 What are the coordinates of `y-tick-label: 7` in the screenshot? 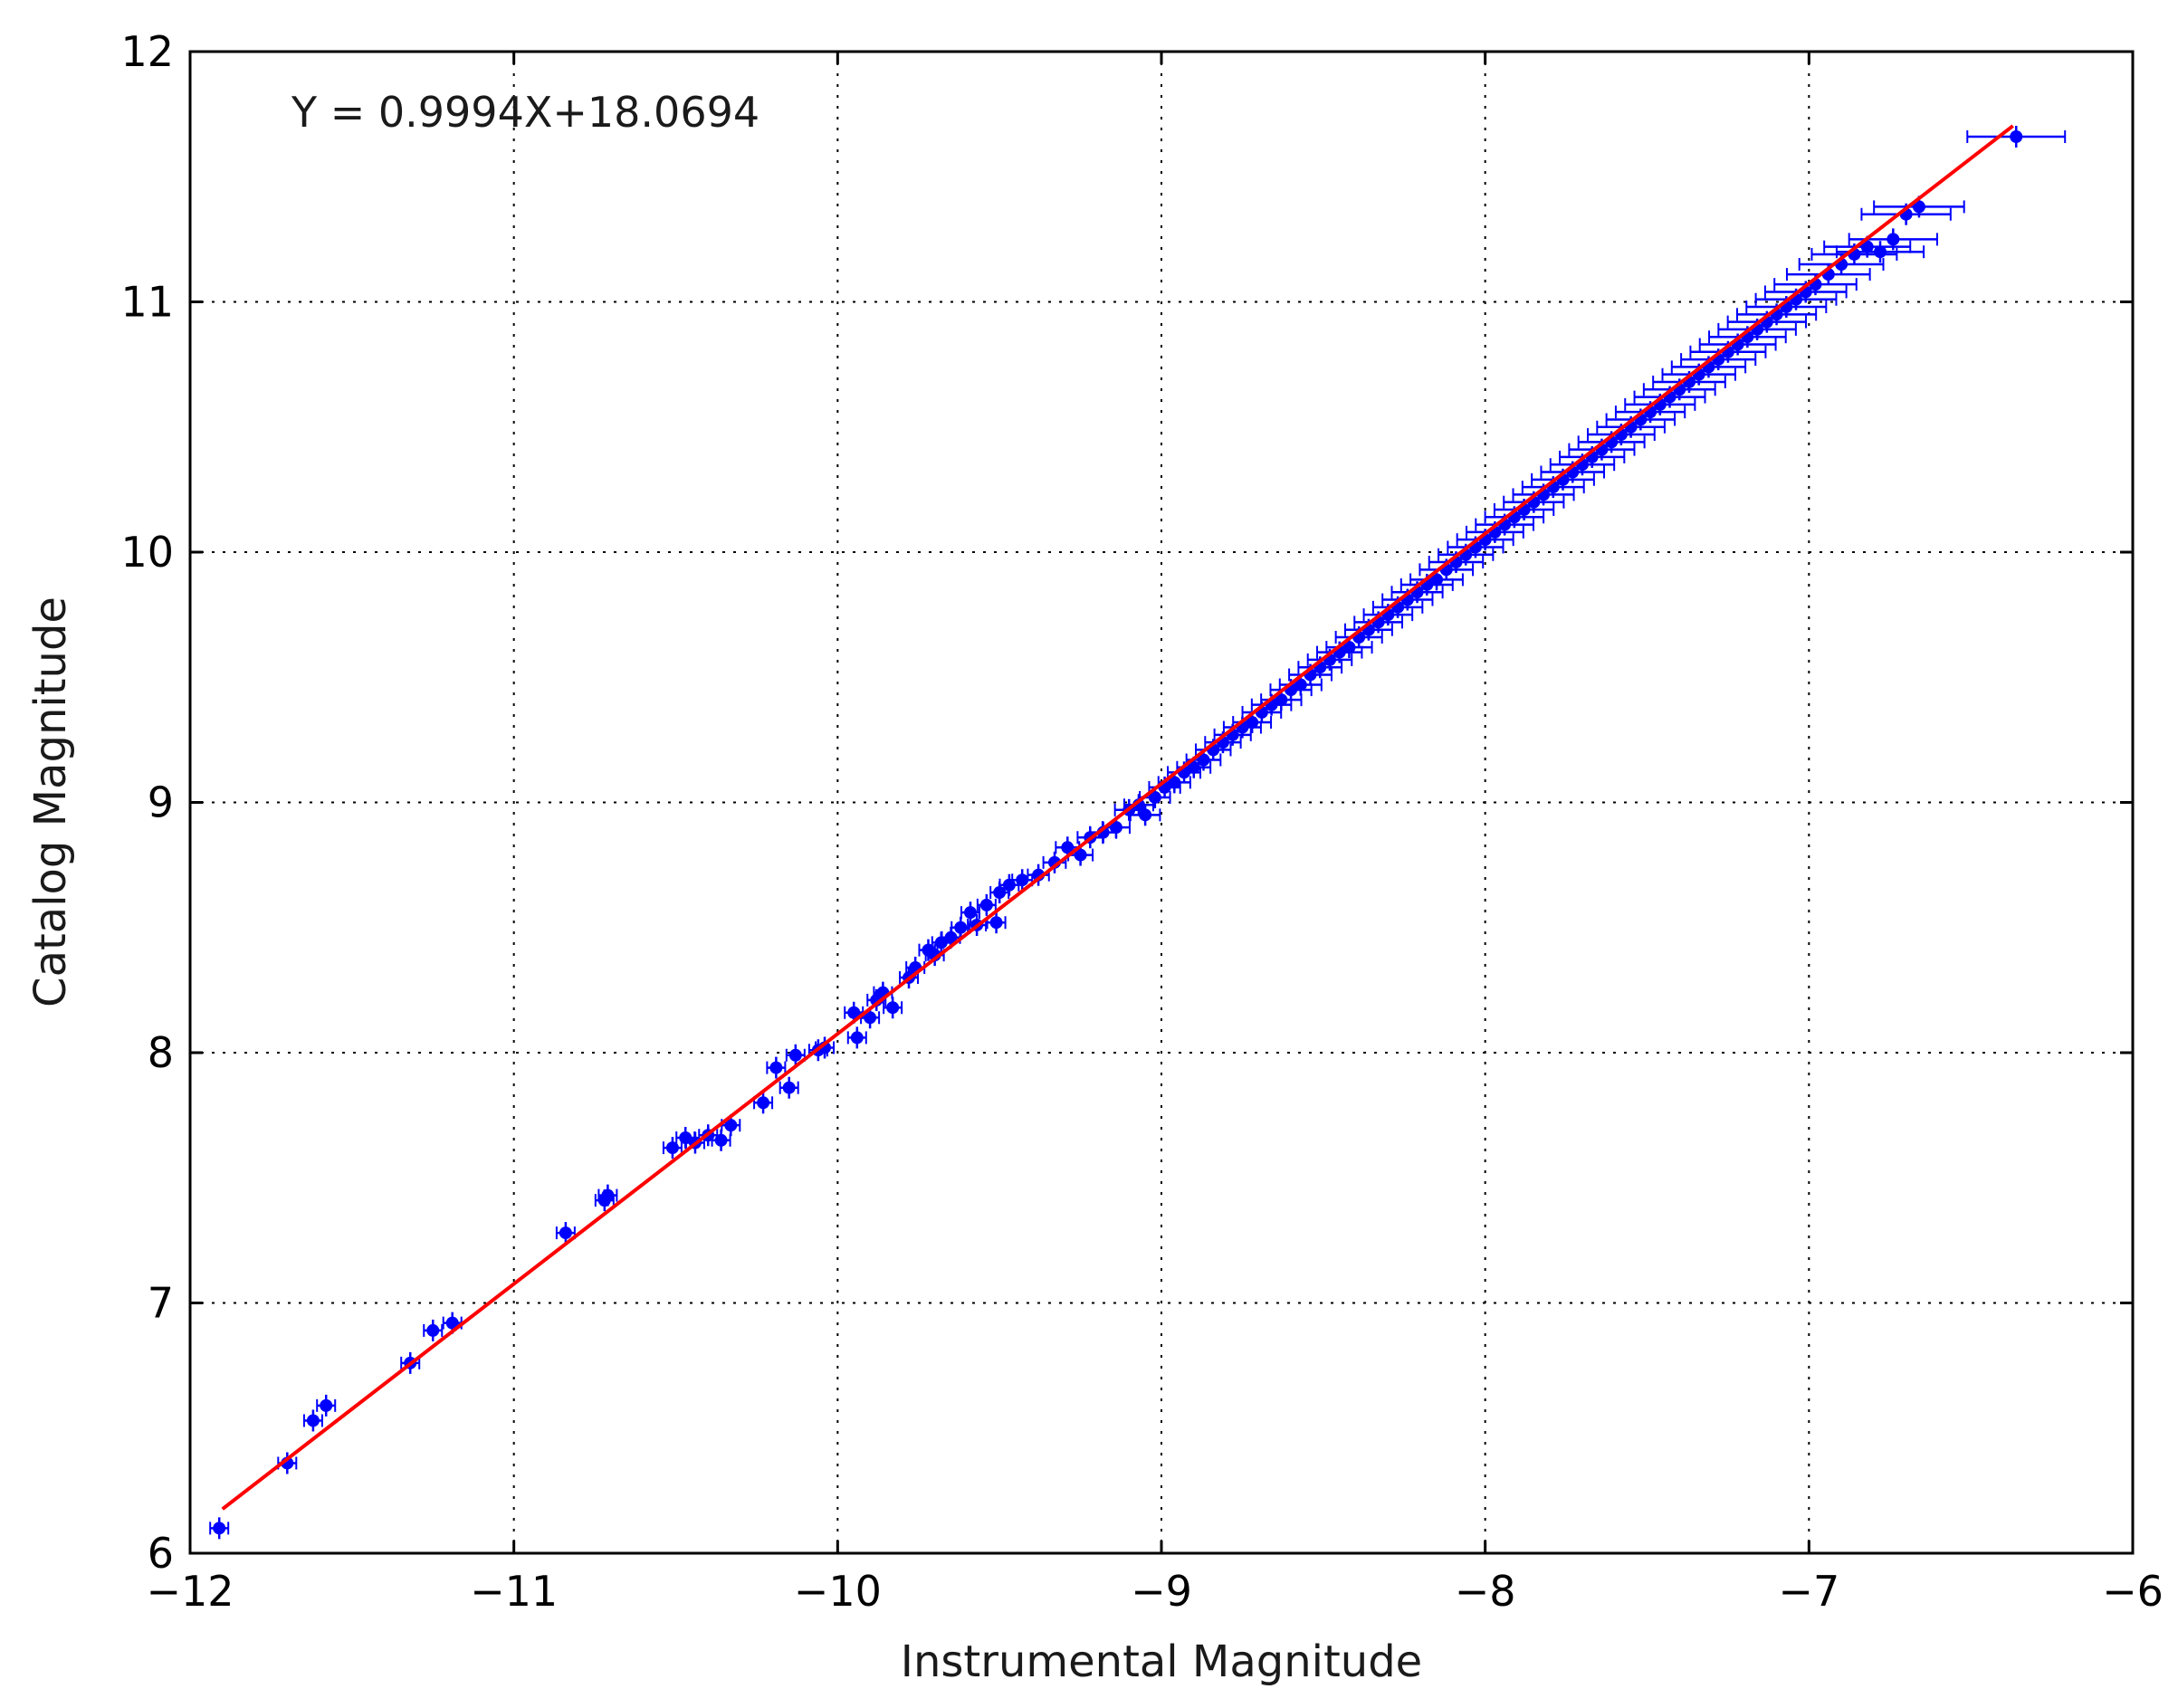 It's located at (161, 1303).